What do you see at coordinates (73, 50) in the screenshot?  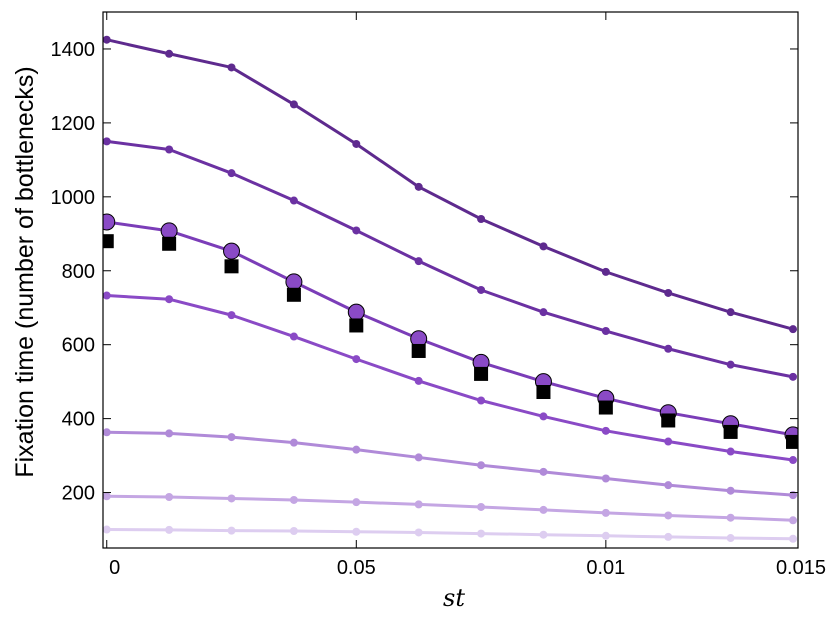 I see `y-tick-label: 1400` at bounding box center [73, 50].